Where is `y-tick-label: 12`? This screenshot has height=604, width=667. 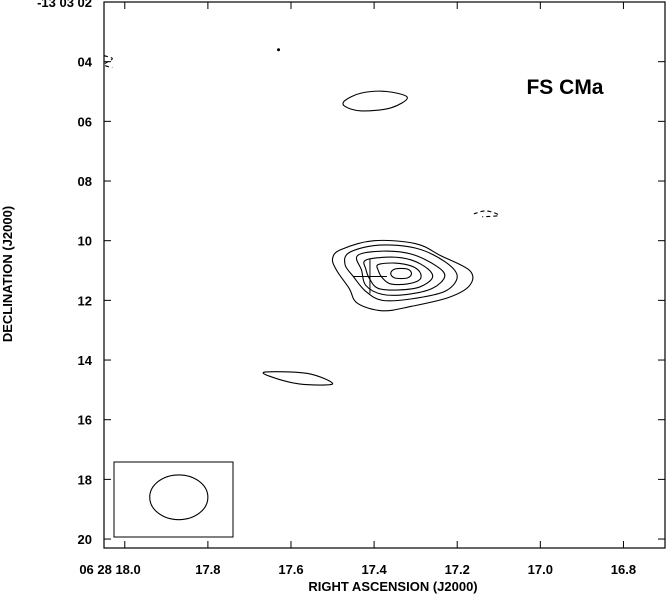
y-tick-label: 12 is located at coordinates (85, 300).